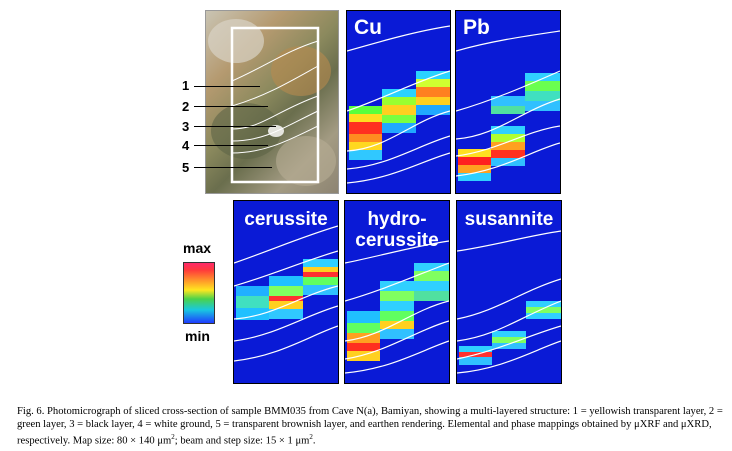 The width and height of the screenshot is (732, 451). I want to click on map-title-pb: Pb, so click(476, 27).